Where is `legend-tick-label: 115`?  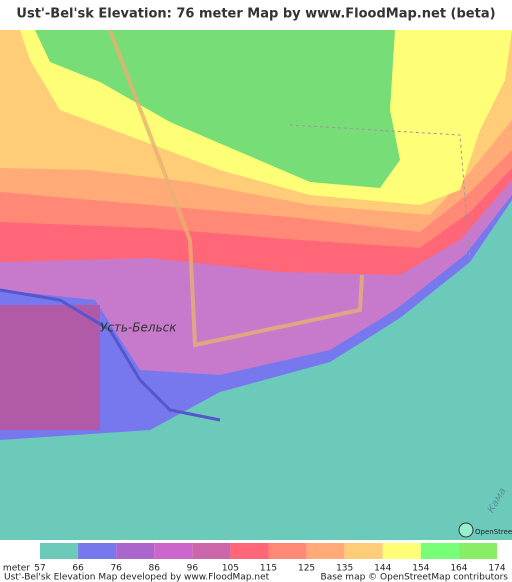 legend-tick-label: 115 is located at coordinates (268, 569).